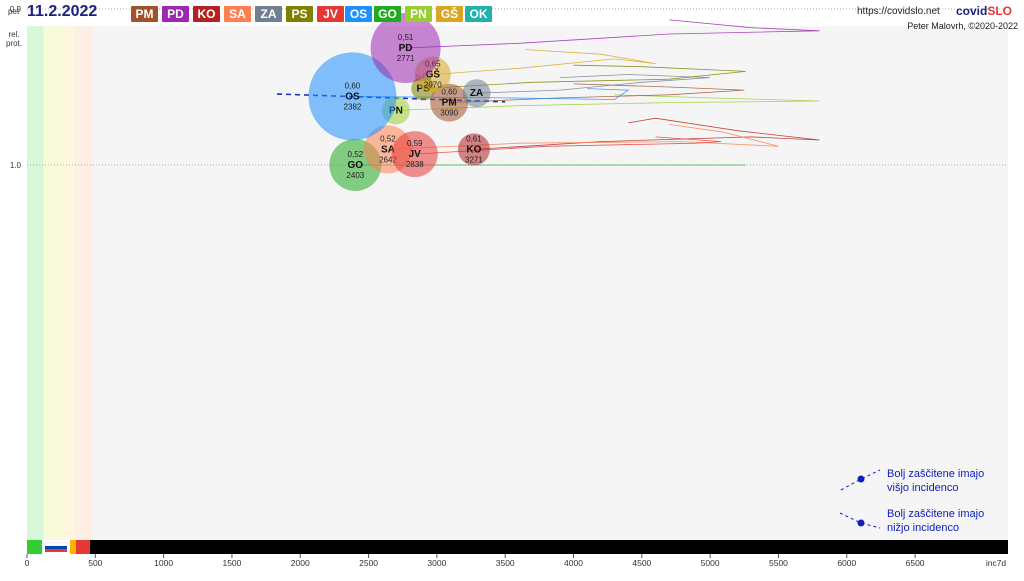  I want to click on annotation-higher: Bolj zaščitene imajo višjo incidenco, so click(935, 481).